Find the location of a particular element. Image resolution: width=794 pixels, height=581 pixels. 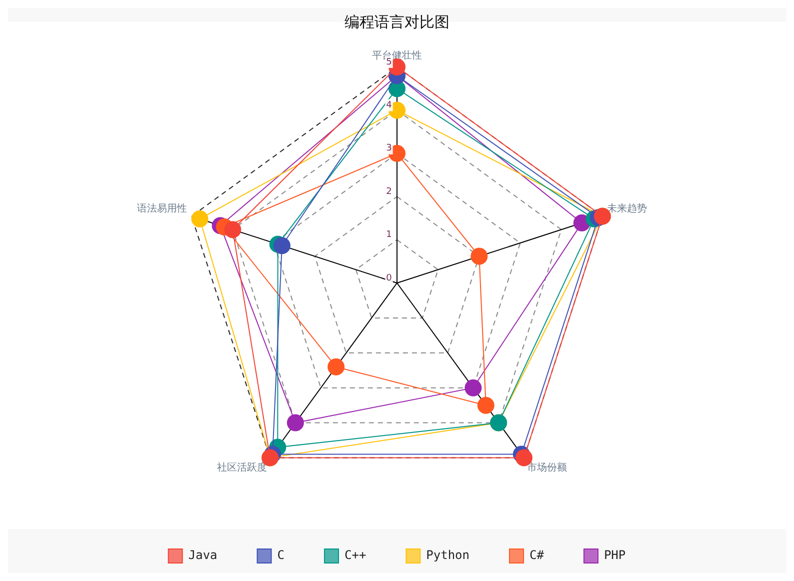

spoke-label: 社区活跃度 is located at coordinates (242, 467).